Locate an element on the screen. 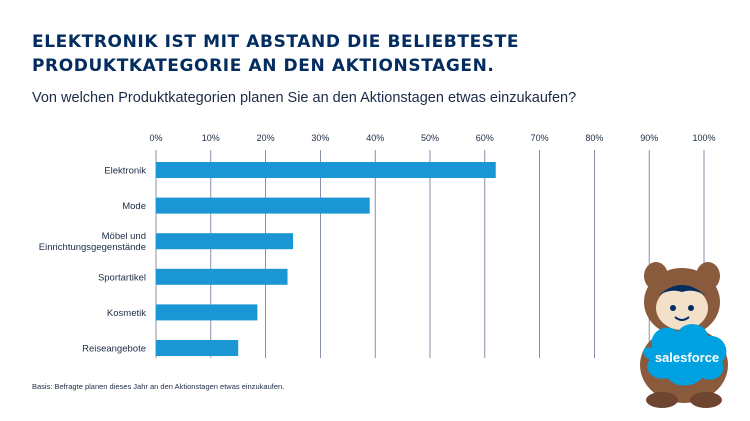 The height and width of the screenshot is (421, 750). mascot-foot-left is located at coordinates (662, 400).